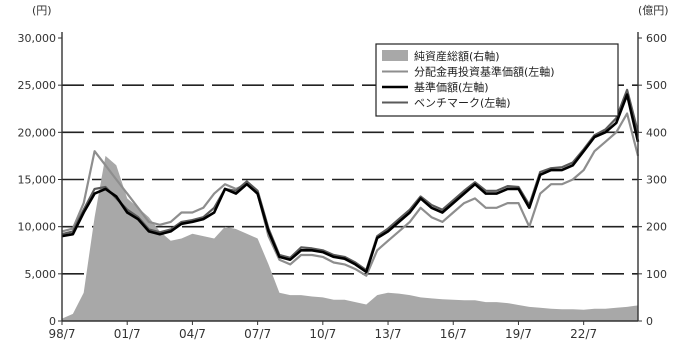 This screenshot has height=347, width=681. I want to click on x-tick-label: 19/7, so click(518, 334).